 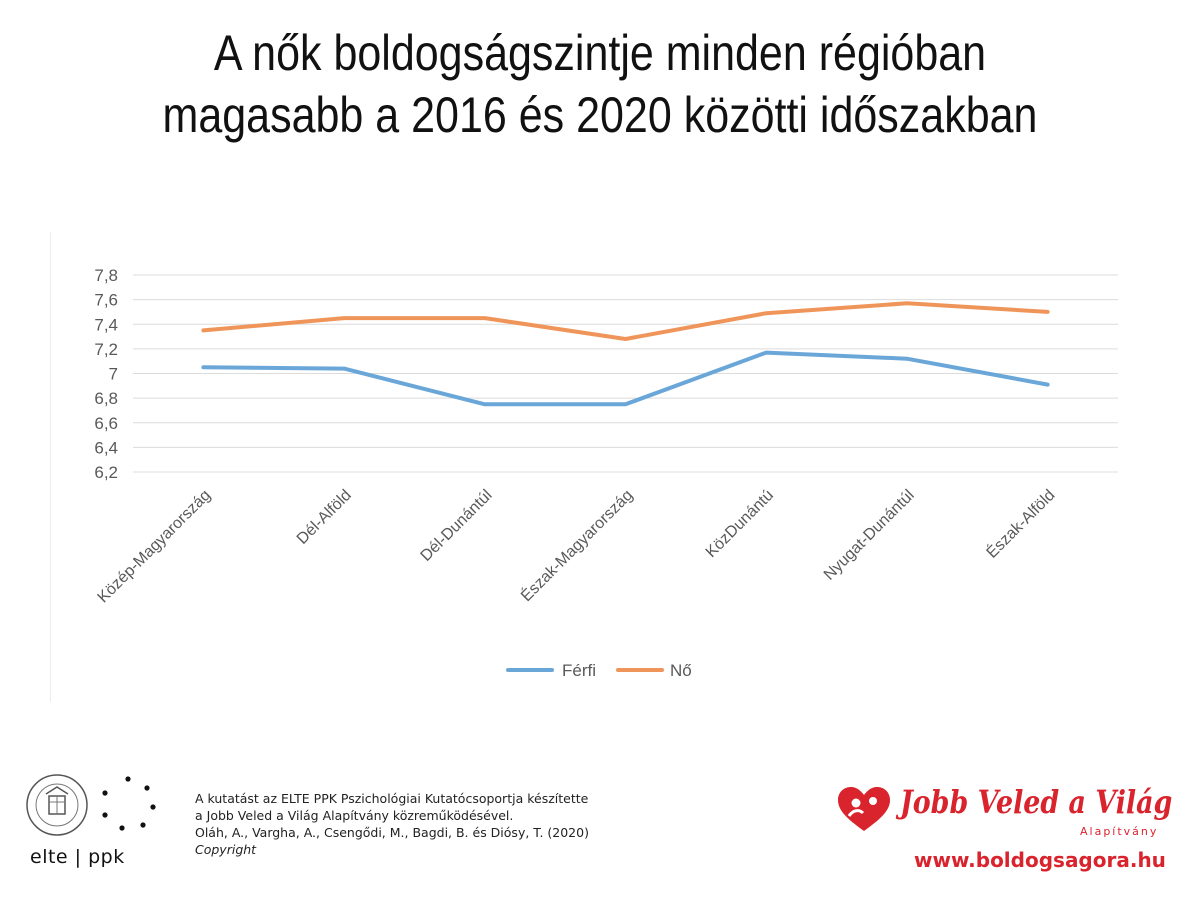 I want to click on chart-title-line-1: A nők boldogságszintje minden régióban, so click(x=600, y=53).